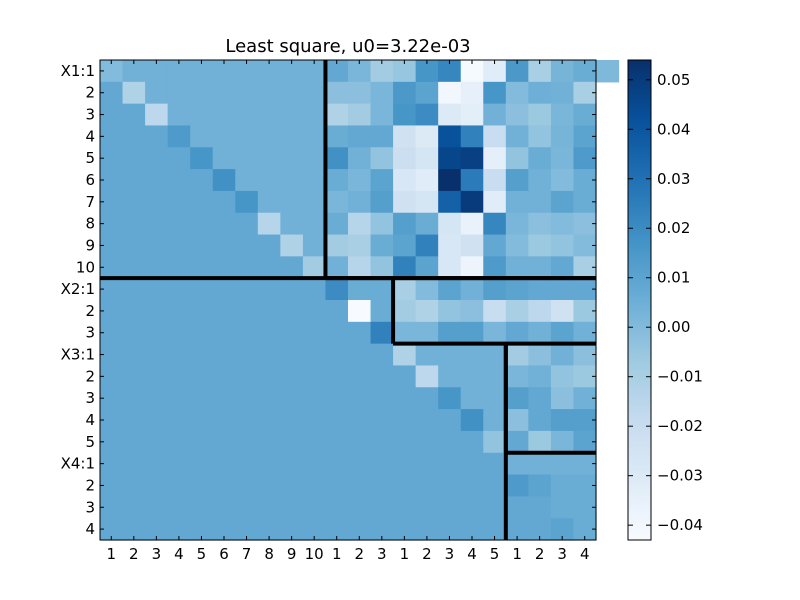 The width and height of the screenshot is (800, 600). Describe the element at coordinates (224, 554) in the screenshot. I see `x-tick-label: 6` at that location.